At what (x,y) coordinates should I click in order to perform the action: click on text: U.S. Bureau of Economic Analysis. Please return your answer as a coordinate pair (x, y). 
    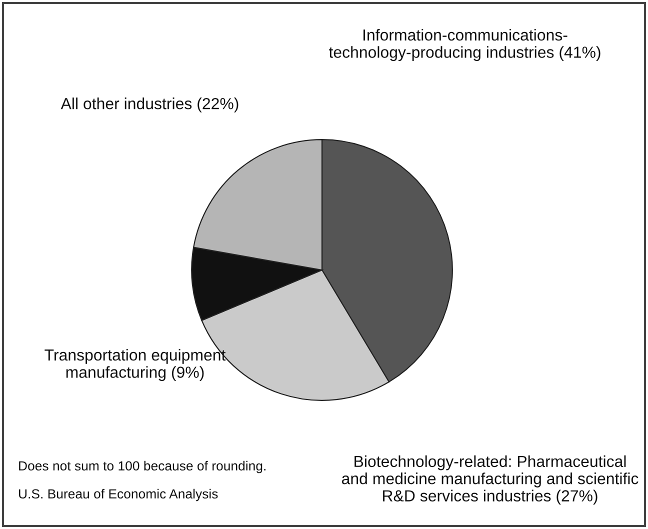
    Looking at the image, I should click on (118, 495).